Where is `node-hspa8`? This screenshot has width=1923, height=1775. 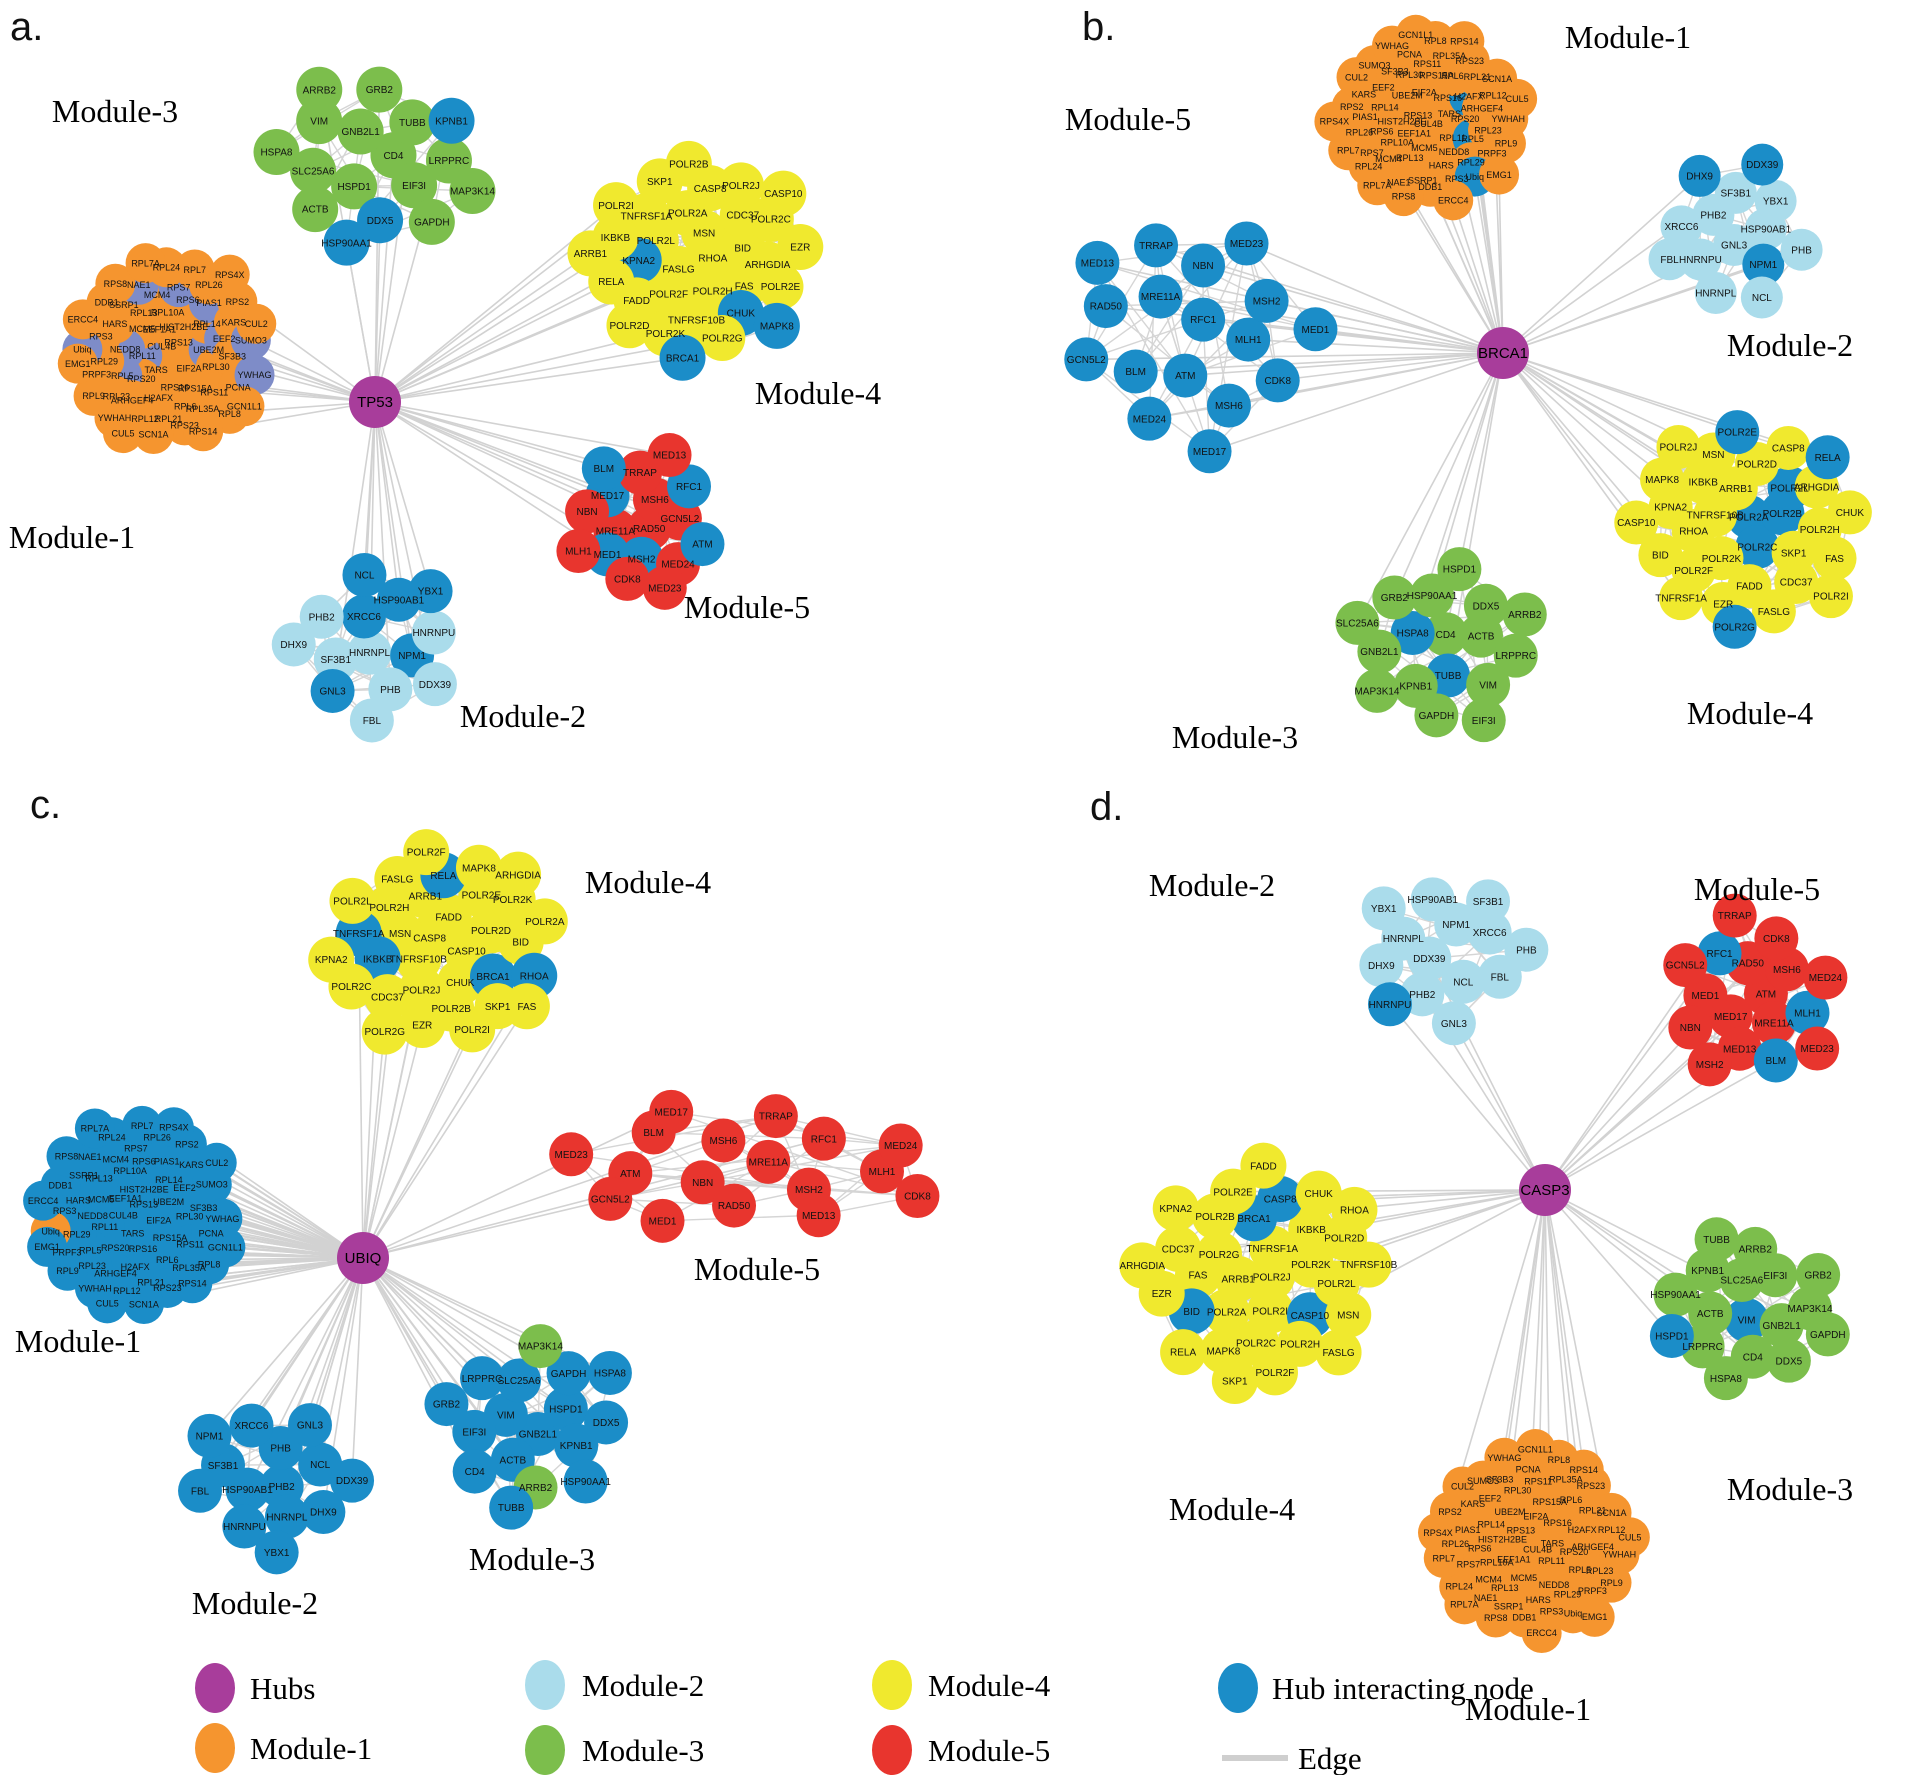
node-hspa8 is located at coordinates (276, 152).